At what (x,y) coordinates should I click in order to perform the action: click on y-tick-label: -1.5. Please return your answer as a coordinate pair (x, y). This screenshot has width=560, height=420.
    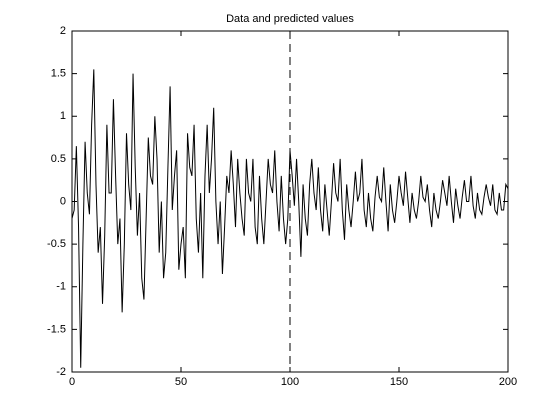
    Looking at the image, I should click on (56, 329).